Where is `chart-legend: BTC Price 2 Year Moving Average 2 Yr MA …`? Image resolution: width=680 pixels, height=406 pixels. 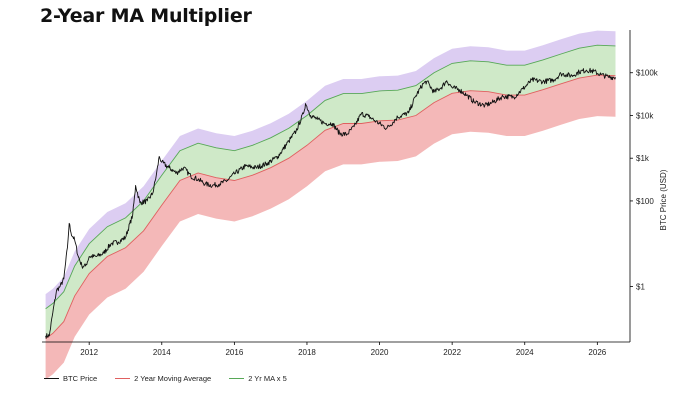 chart-legend: BTC Price 2 Year Moving Average 2 Yr MA … is located at coordinates (165, 378).